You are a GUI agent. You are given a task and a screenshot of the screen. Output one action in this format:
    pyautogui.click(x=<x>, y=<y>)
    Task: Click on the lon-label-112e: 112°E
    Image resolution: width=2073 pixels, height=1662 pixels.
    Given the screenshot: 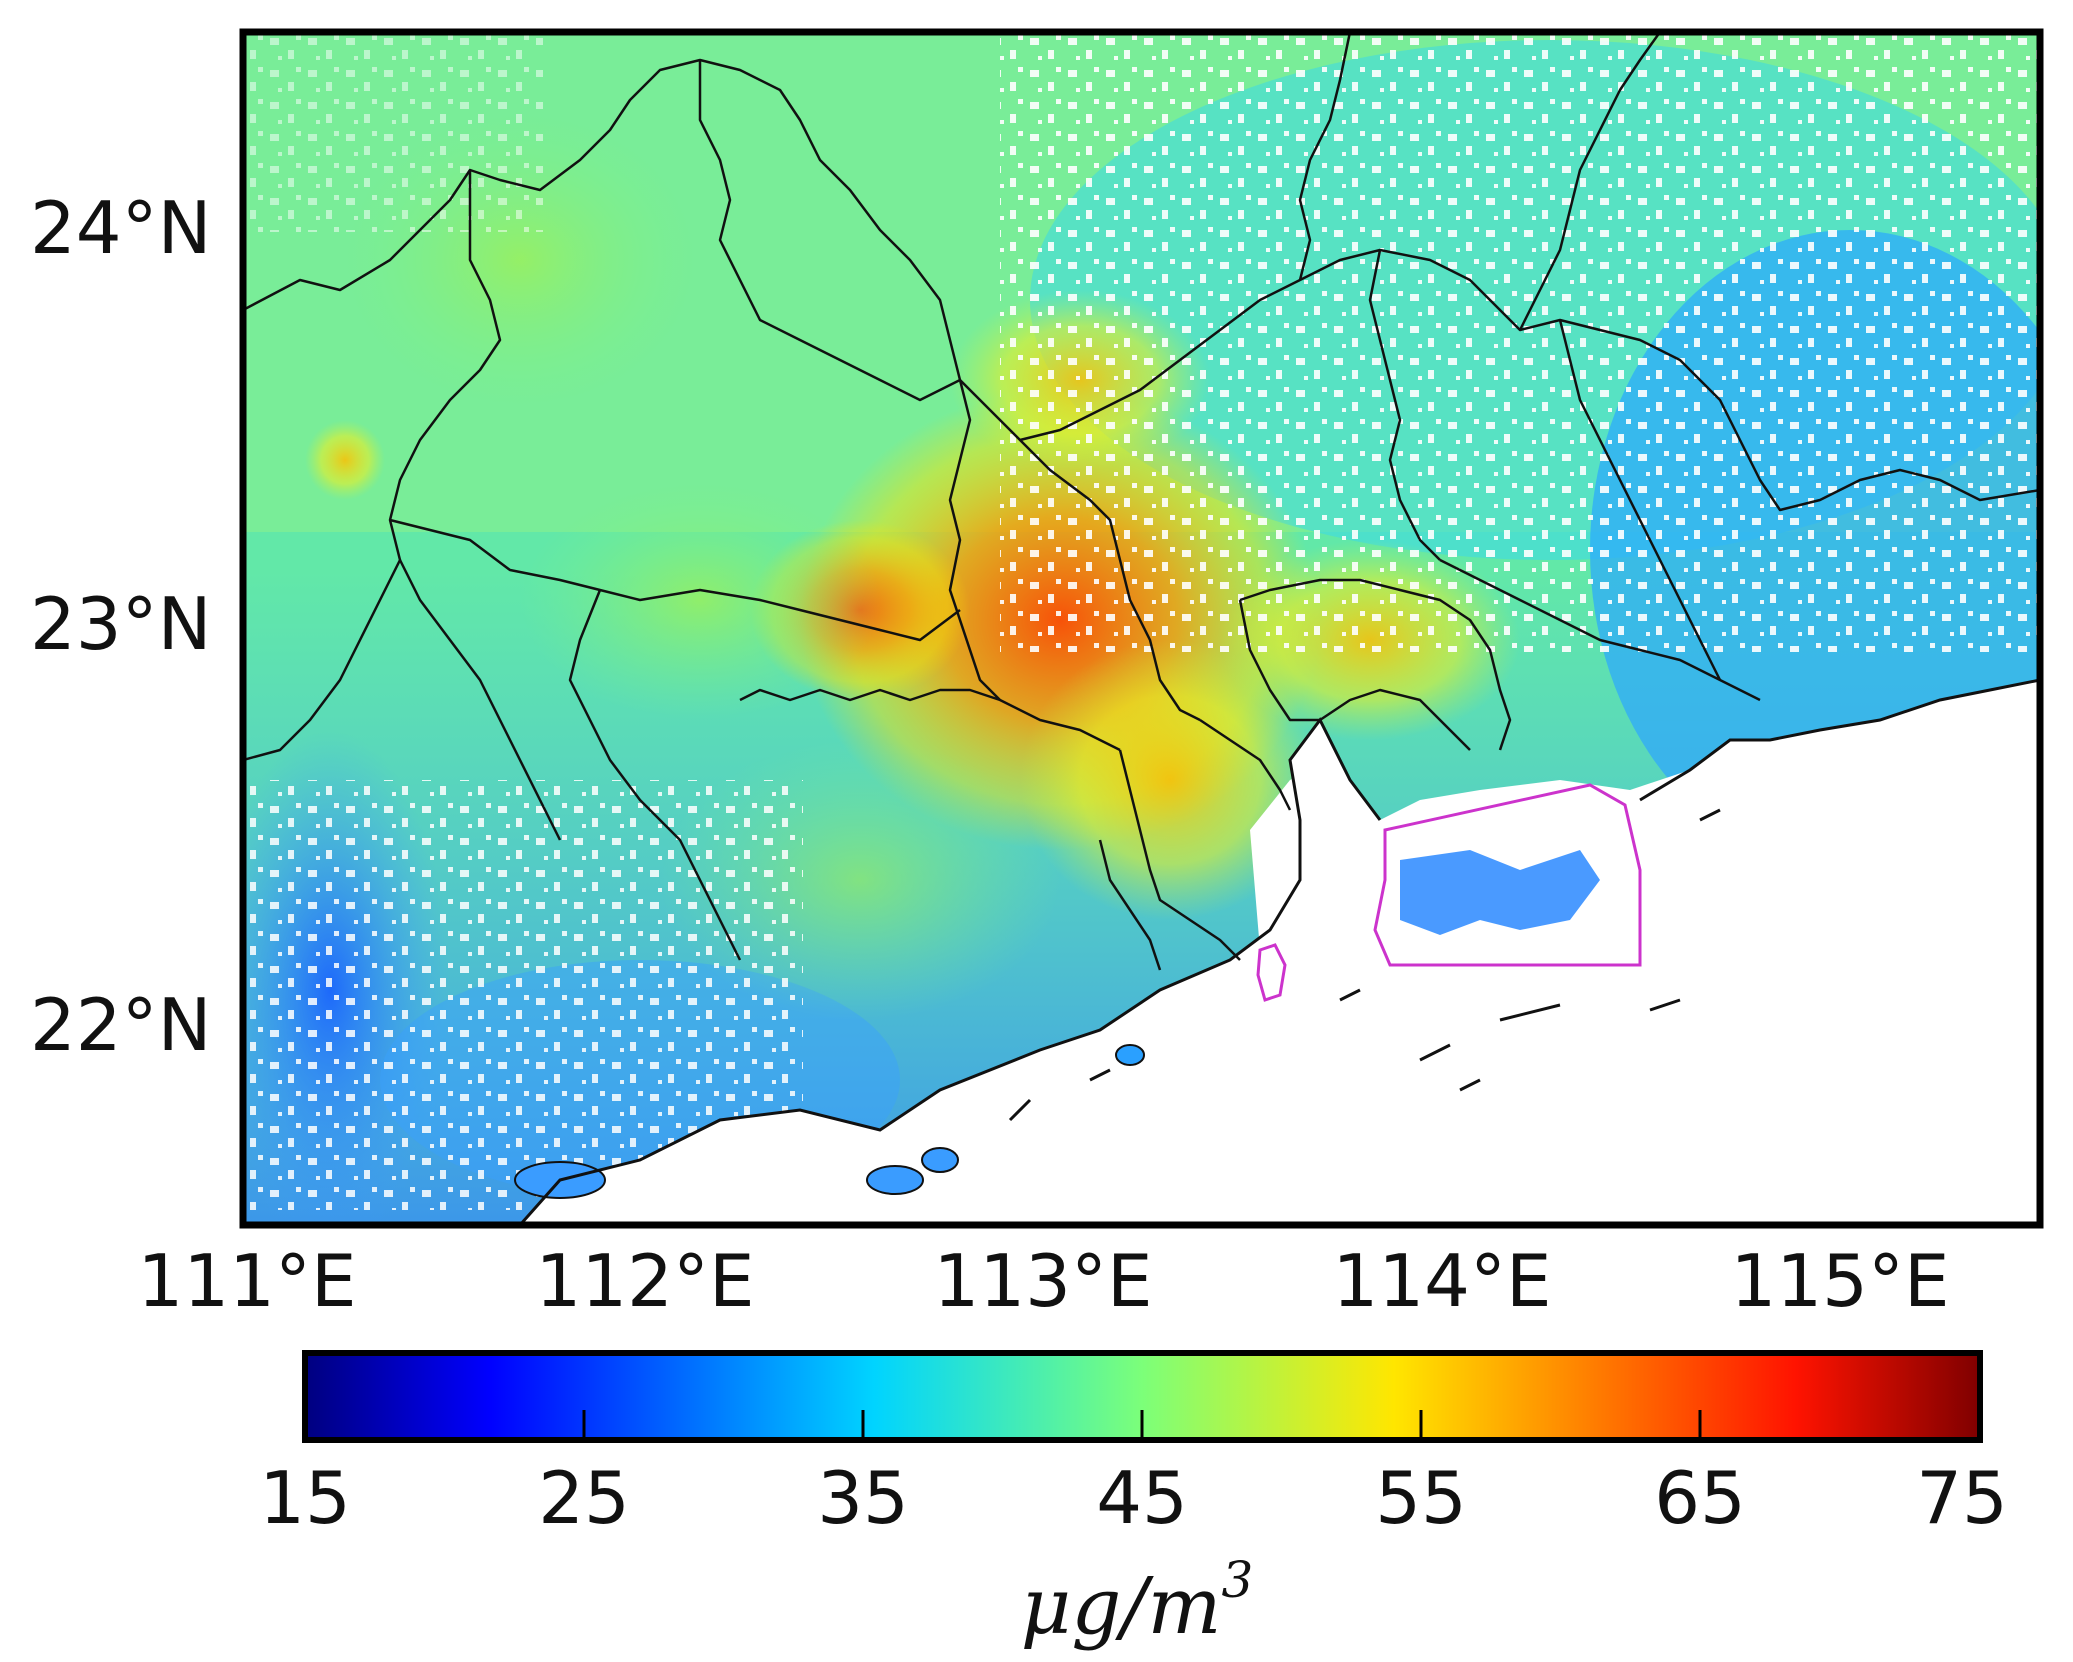 What is the action you would take?
    pyautogui.click(x=645, y=1281)
    